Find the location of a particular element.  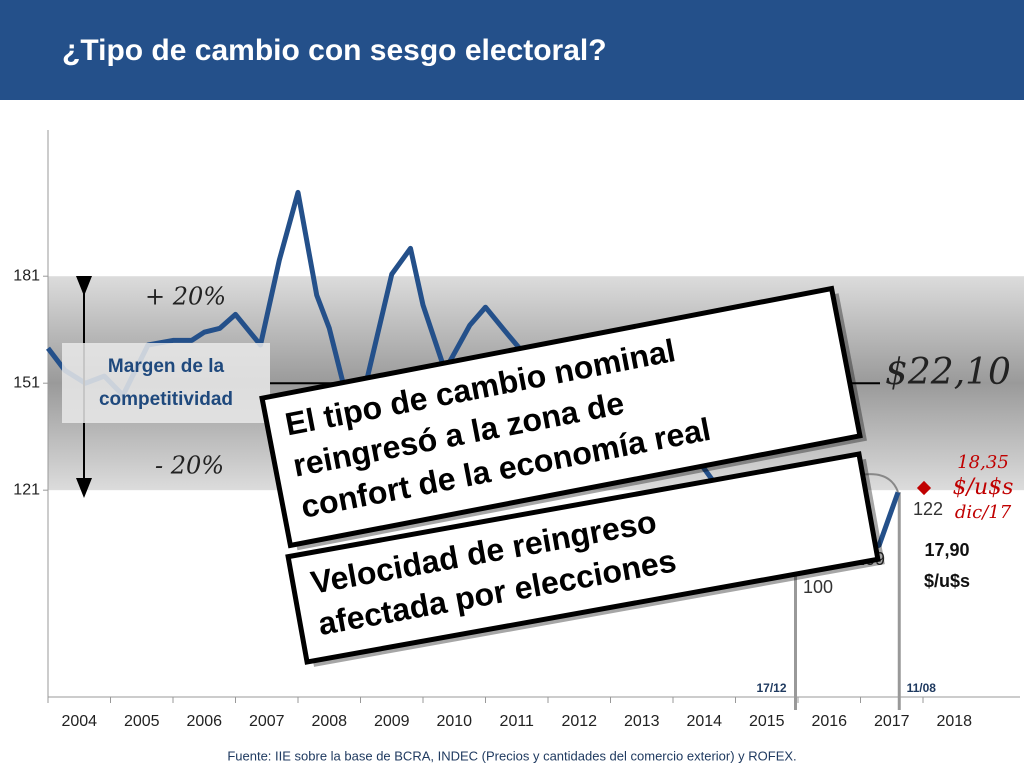

x-tick-label: 2006 is located at coordinates (204, 721).